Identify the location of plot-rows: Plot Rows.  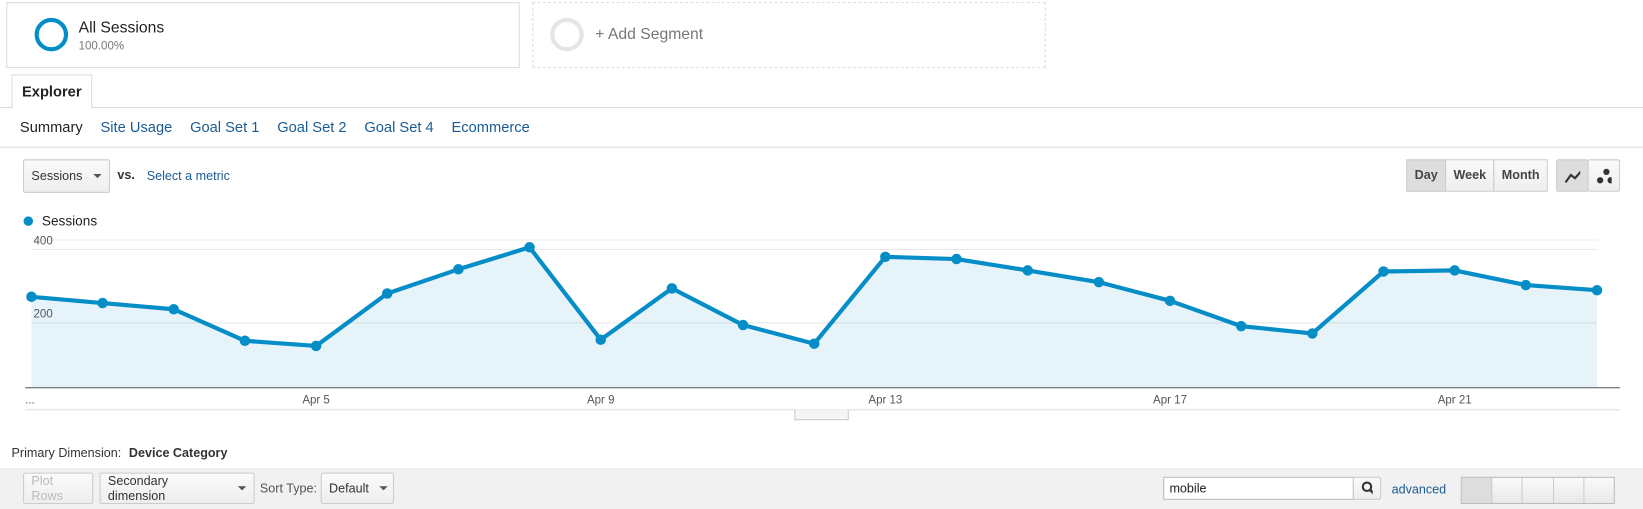
(58, 488).